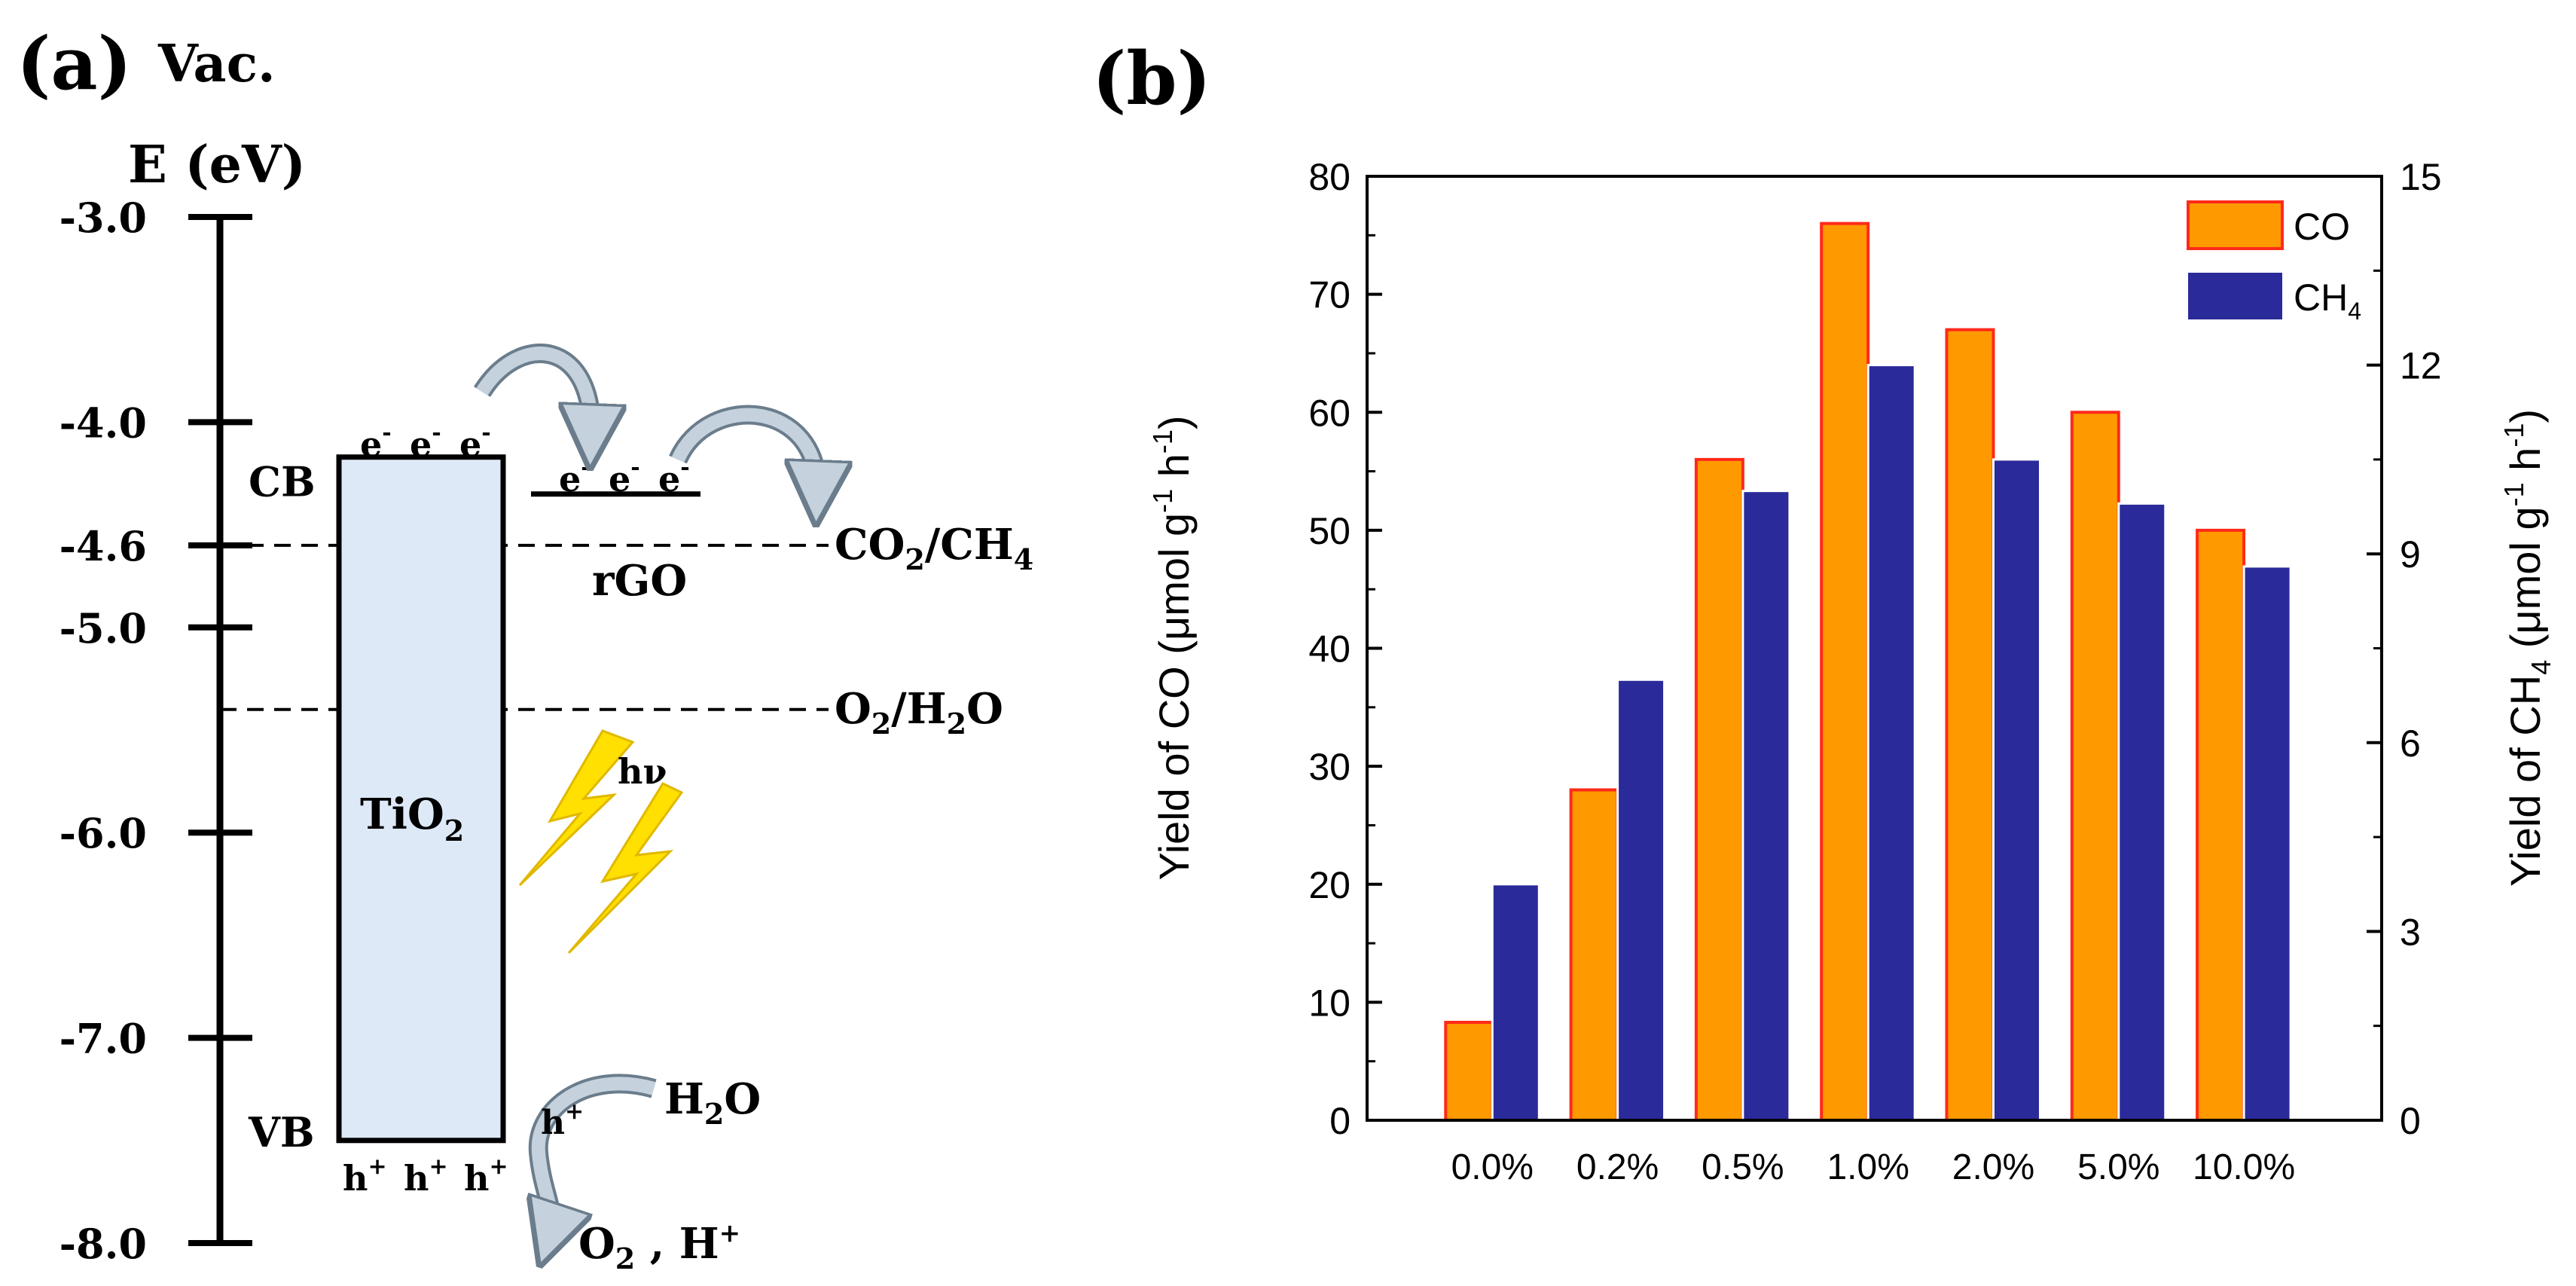  I want to click on right-tick-label: 0, so click(2411, 1121).